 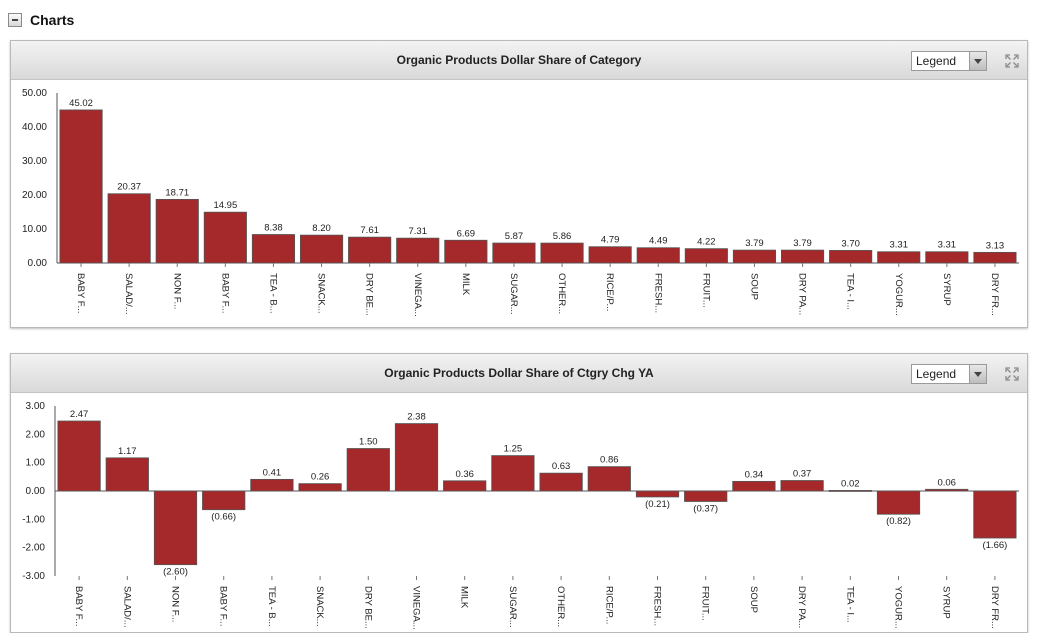 I want to click on data-label: 0.06, so click(x=946, y=482).